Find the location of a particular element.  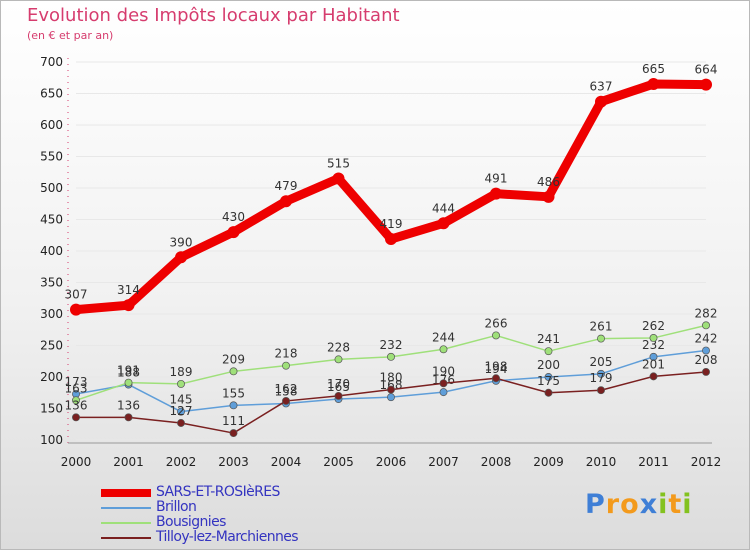

x-tick-label: 2012 is located at coordinates (706, 462).